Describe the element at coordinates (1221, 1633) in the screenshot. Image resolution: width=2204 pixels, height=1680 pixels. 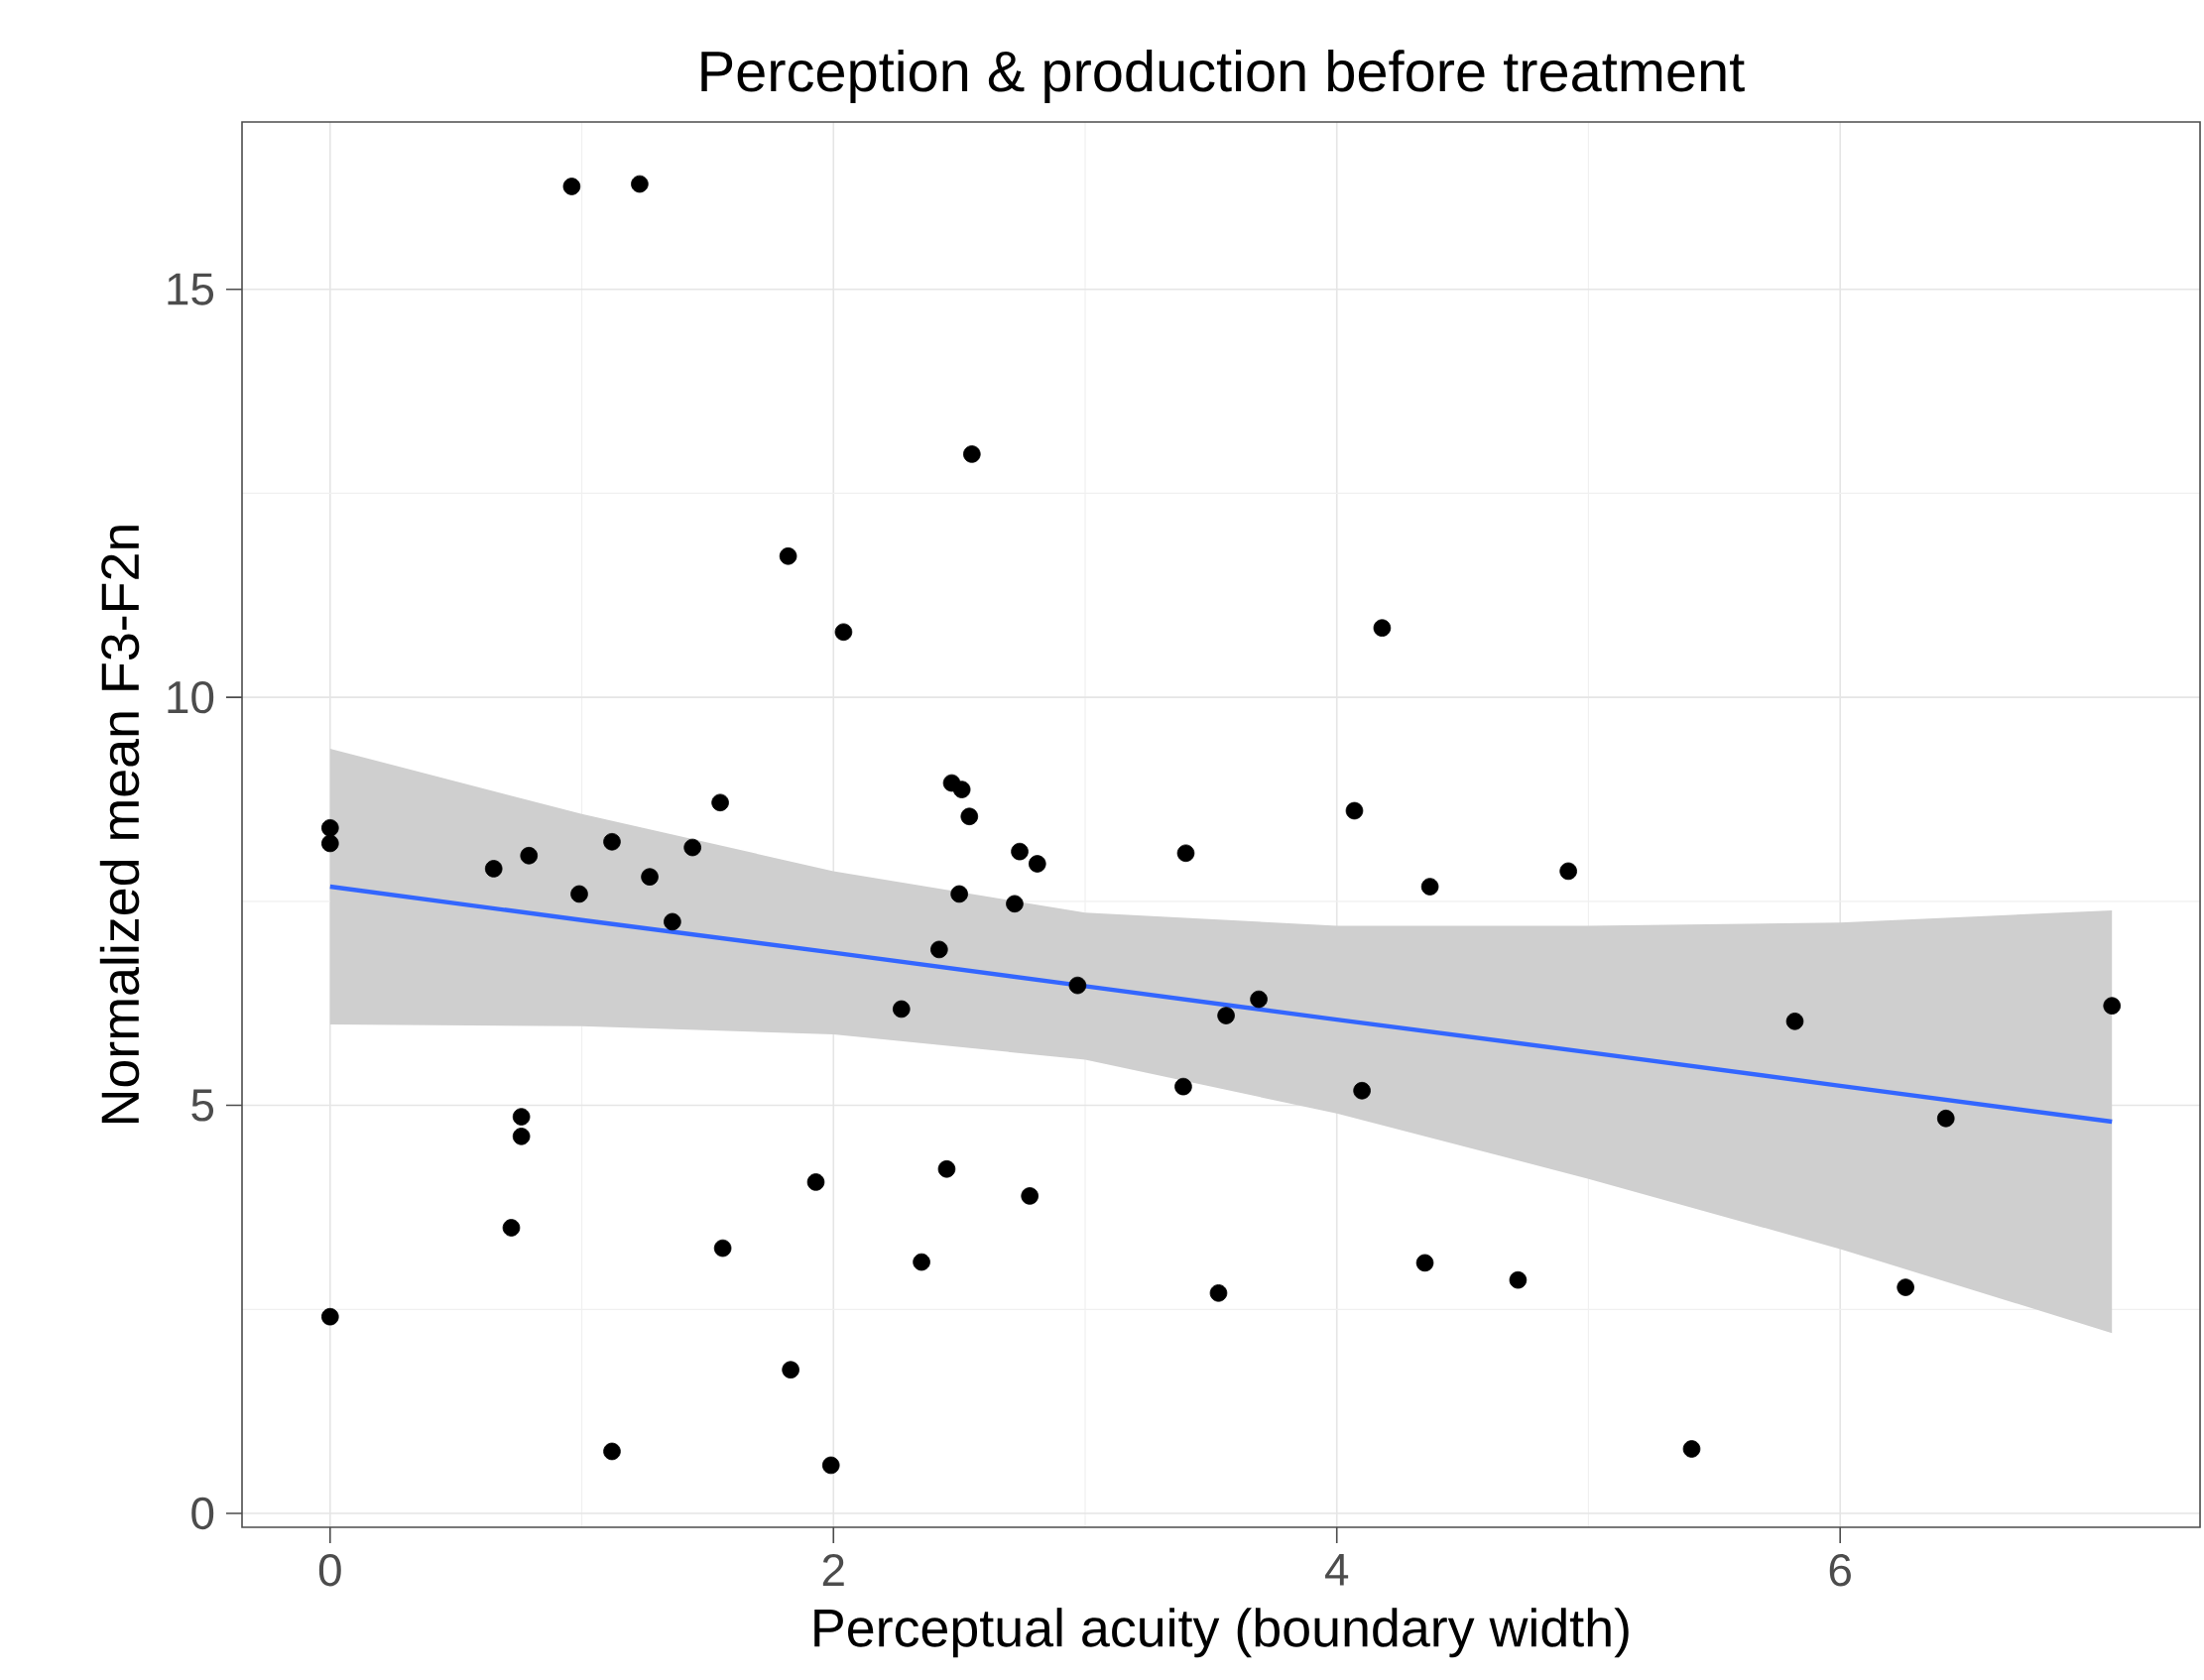
I see `x-axis-title: Perceptual acuity (boundary width)` at that location.